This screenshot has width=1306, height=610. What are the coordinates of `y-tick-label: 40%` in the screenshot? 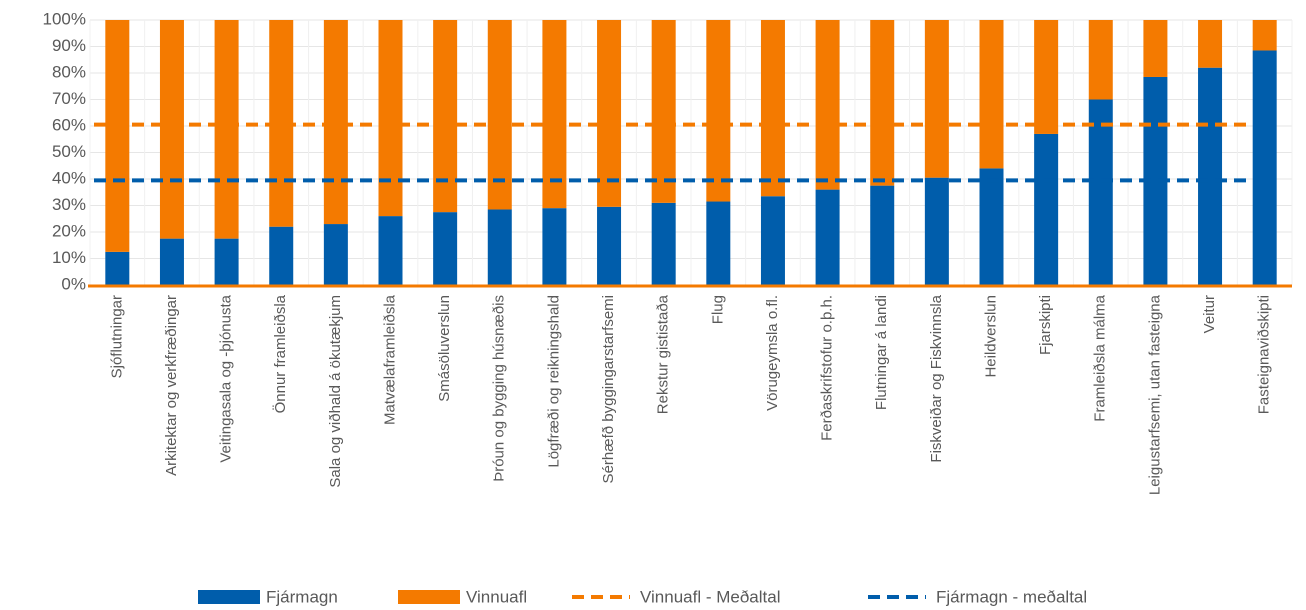 It's located at (69, 177).